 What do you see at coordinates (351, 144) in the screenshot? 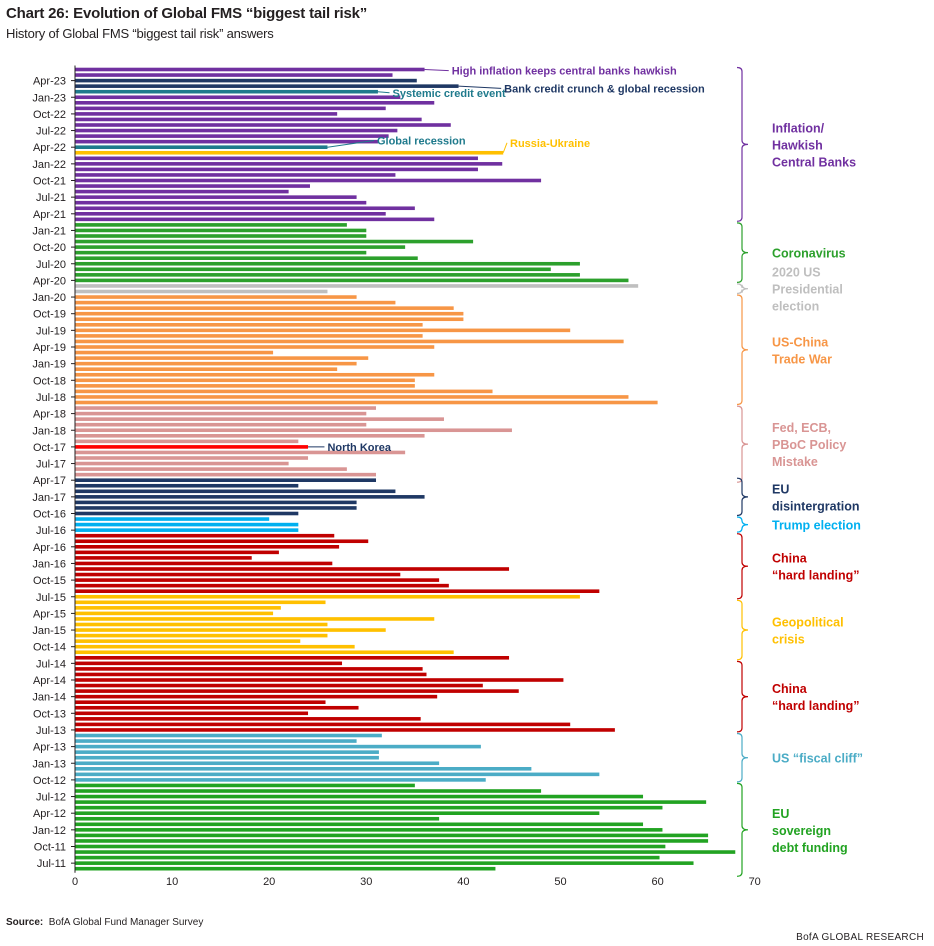
I see `annotation-leader` at bounding box center [351, 144].